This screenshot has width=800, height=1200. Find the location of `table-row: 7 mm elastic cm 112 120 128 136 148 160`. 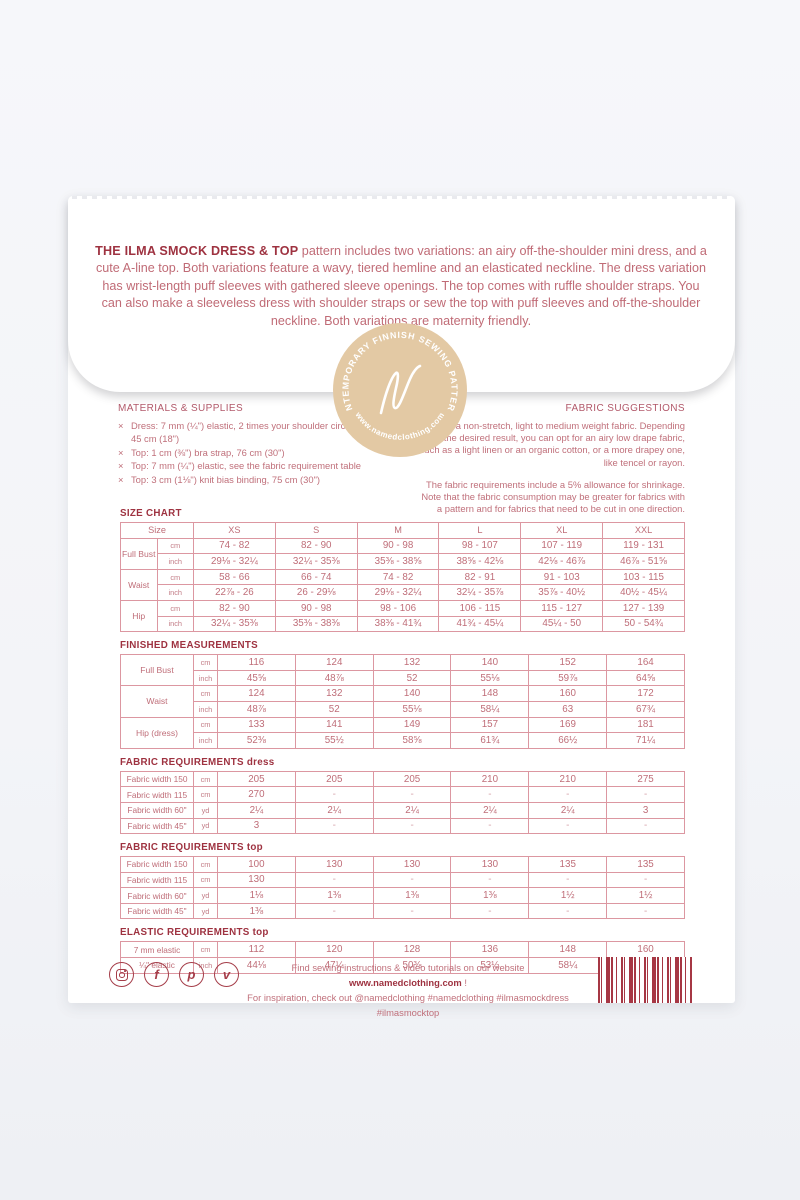

table-row: 7 mm elastic cm 112 120 128 136 148 160 is located at coordinates (402, 950).